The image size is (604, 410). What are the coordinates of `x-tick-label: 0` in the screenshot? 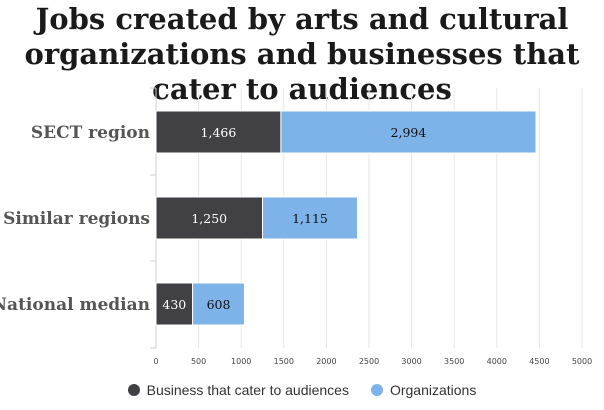 It's located at (155, 361).